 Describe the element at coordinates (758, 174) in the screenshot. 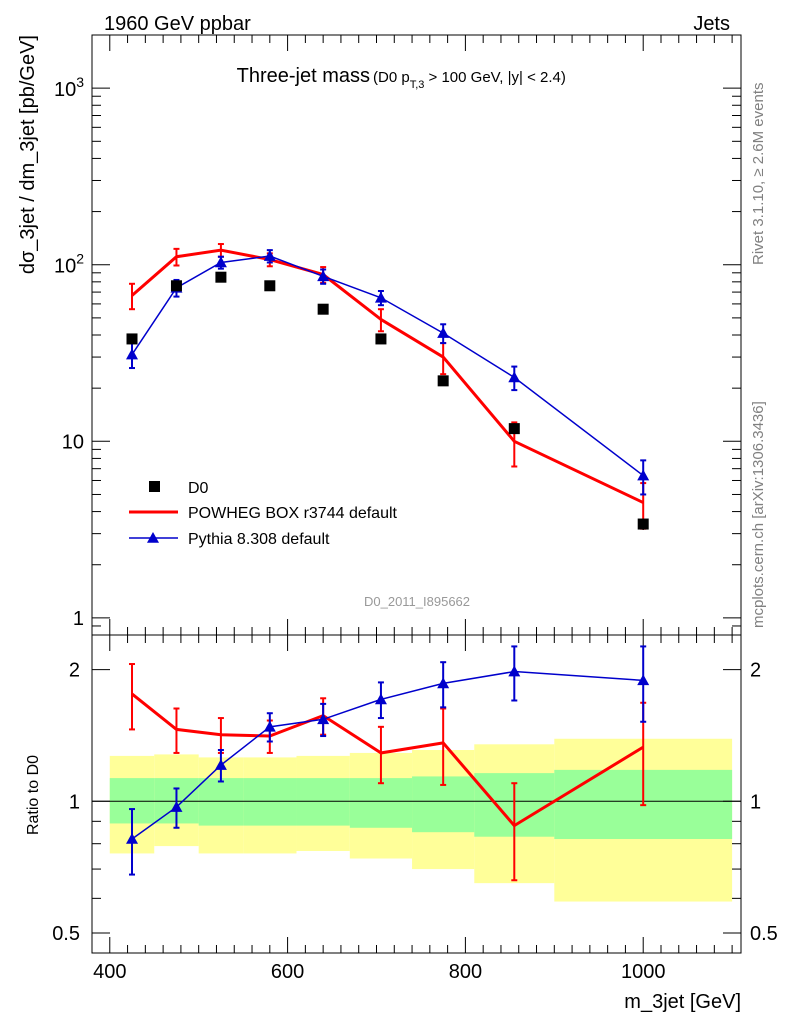

I see `rivet-label: Rivet 3.1.10, ≥ 2.6M events` at that location.